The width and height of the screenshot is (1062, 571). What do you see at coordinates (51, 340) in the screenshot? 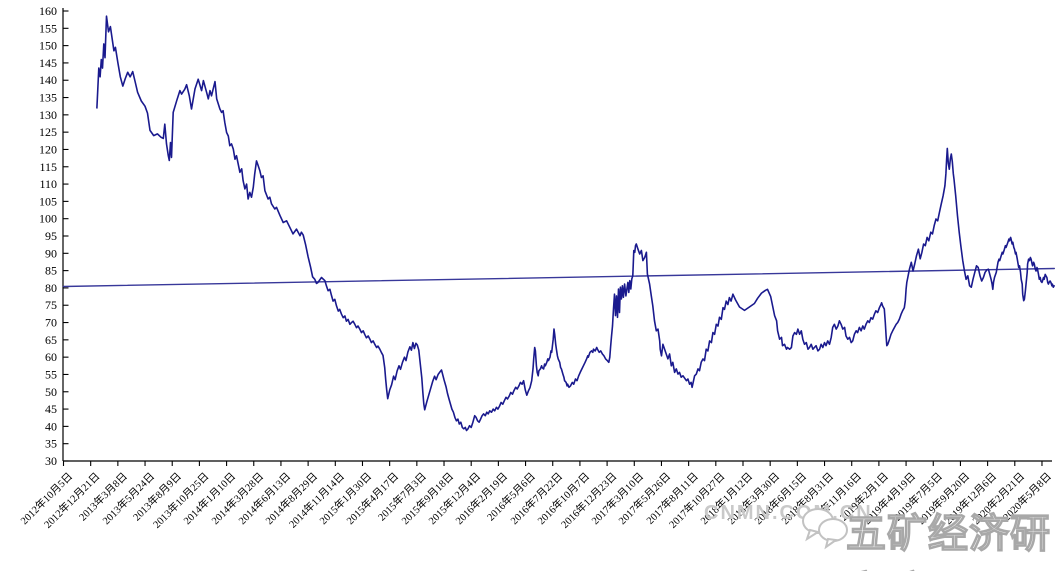
I see `y-tick-label: 65` at bounding box center [51, 340].